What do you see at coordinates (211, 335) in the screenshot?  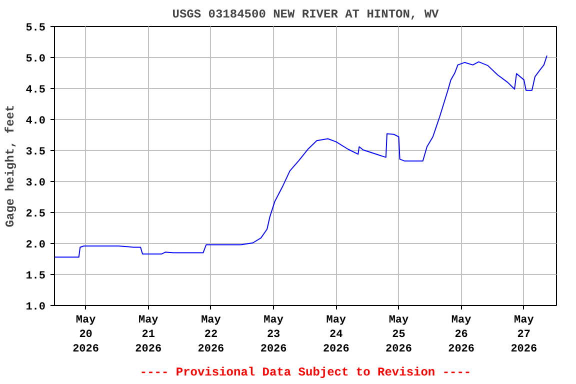 I see `x-tick-label: May 22 2026` at bounding box center [211, 335].